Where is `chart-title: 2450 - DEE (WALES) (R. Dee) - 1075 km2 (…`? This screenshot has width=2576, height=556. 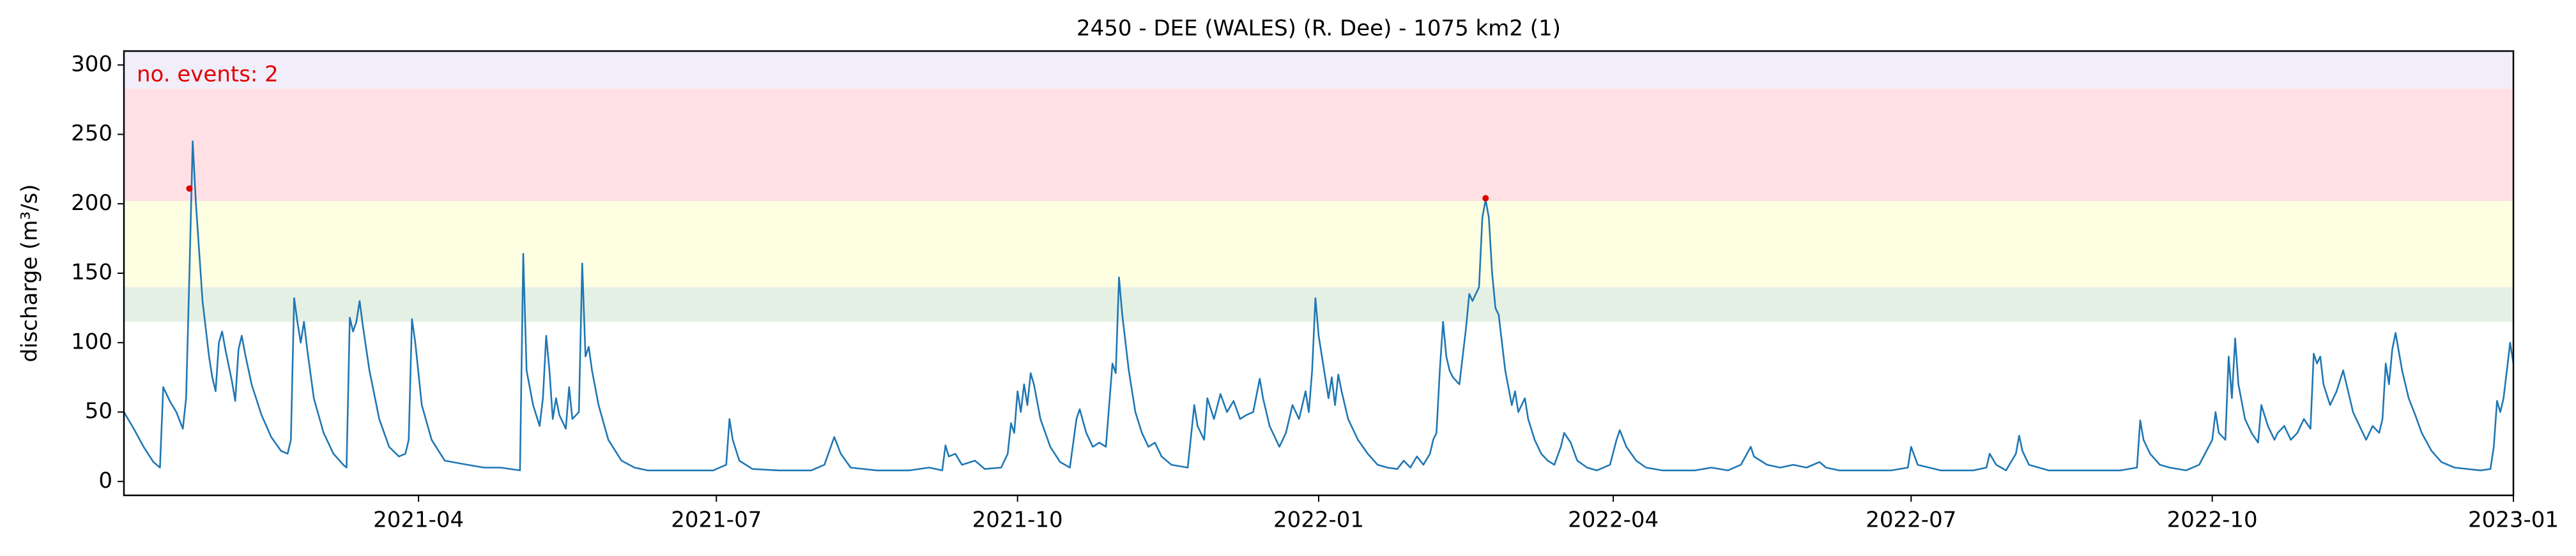 chart-title: 2450 - DEE (WALES) (R. Dee) - 1075 km2 (… is located at coordinates (1319, 28).